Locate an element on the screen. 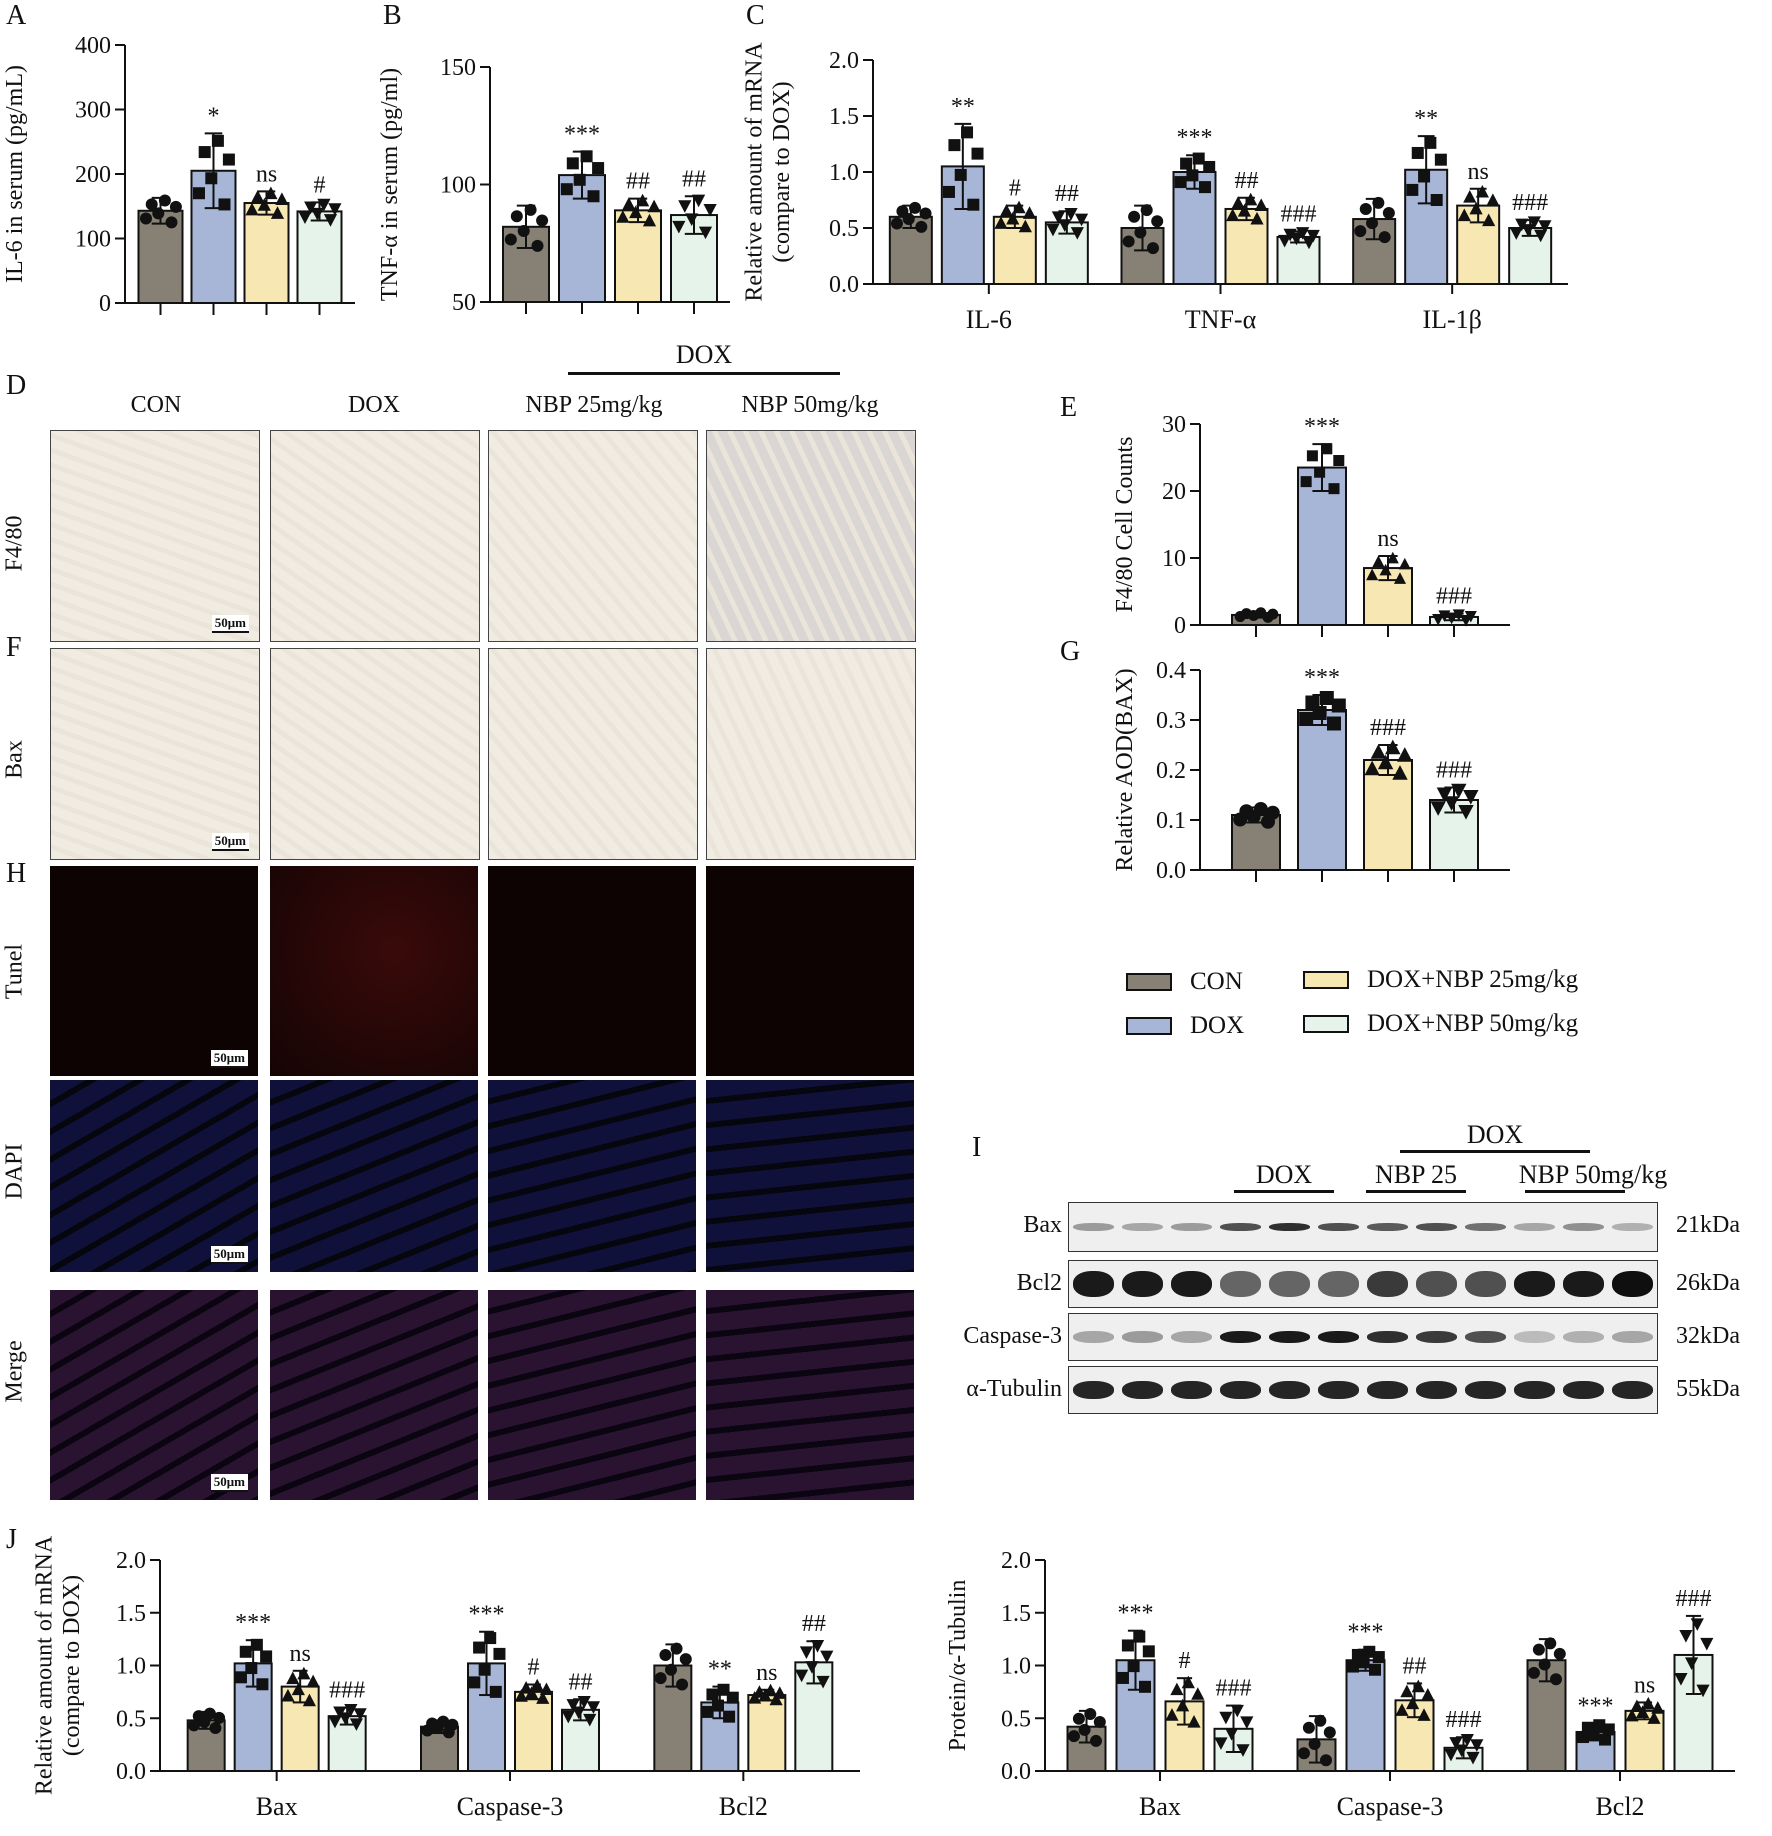  significance-label: ## is located at coordinates (1067, 194).